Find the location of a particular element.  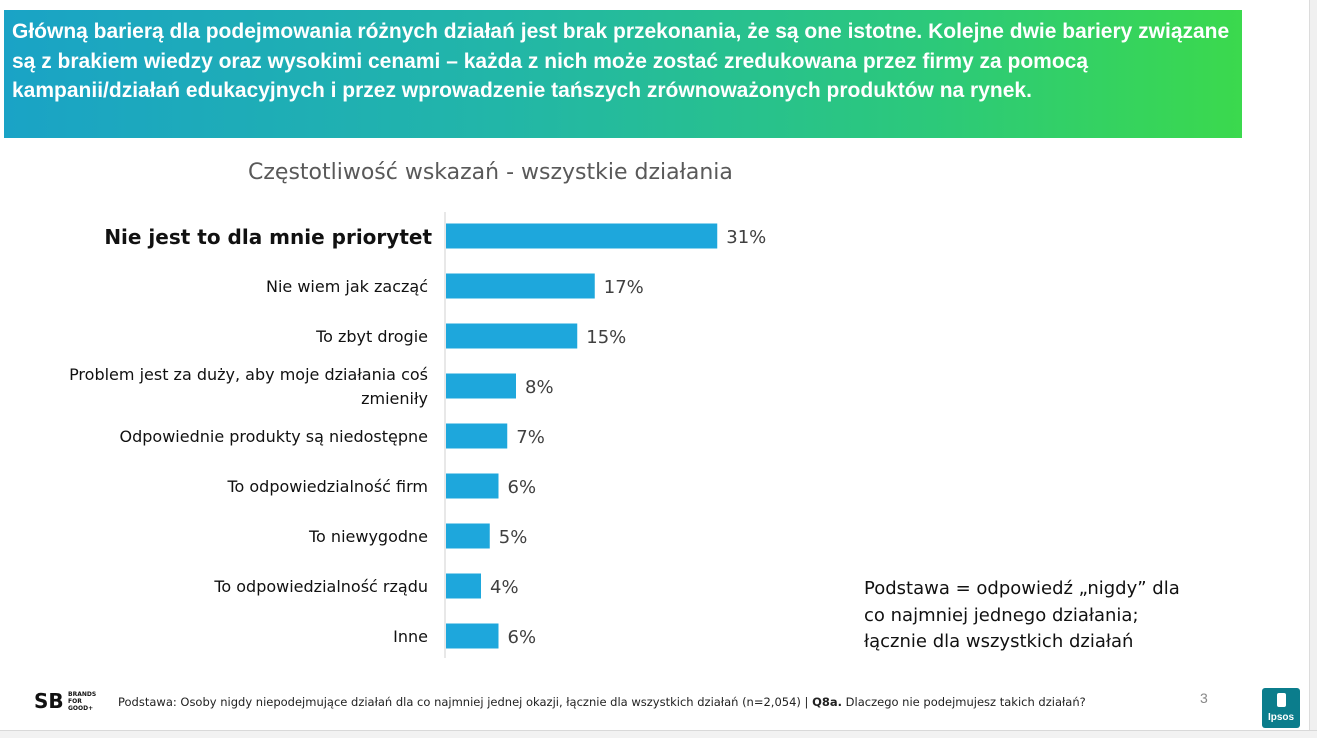

data-label: 15% is located at coordinates (606, 337).